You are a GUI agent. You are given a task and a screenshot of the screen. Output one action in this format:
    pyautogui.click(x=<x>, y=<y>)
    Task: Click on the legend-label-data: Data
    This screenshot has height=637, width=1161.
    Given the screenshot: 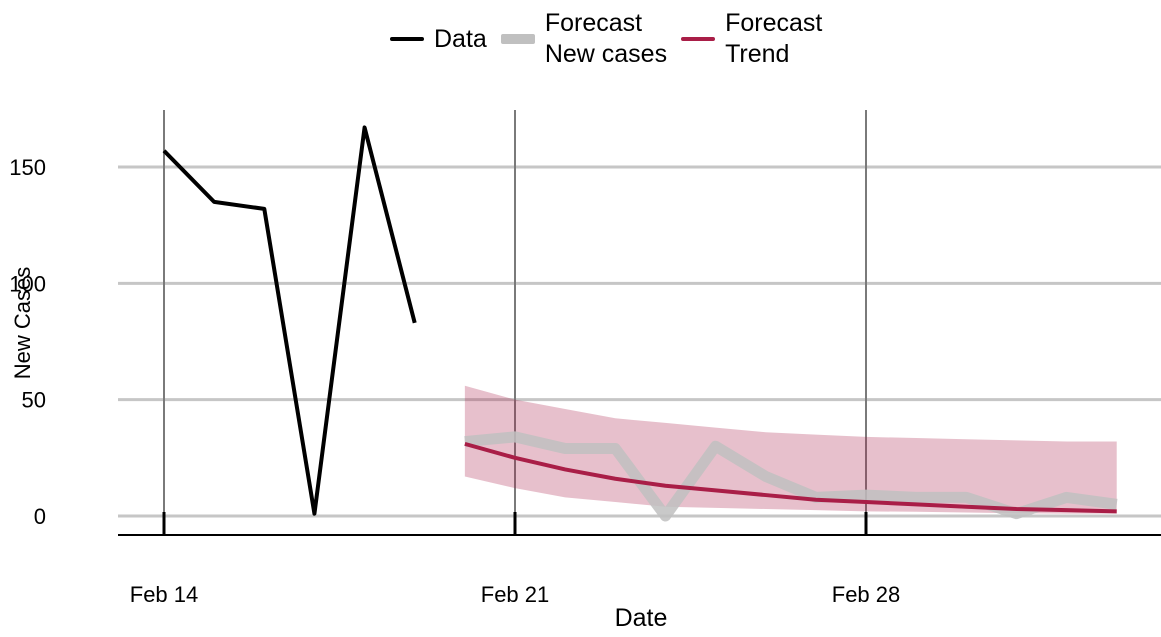 What is the action you would take?
    pyautogui.click(x=460, y=38)
    